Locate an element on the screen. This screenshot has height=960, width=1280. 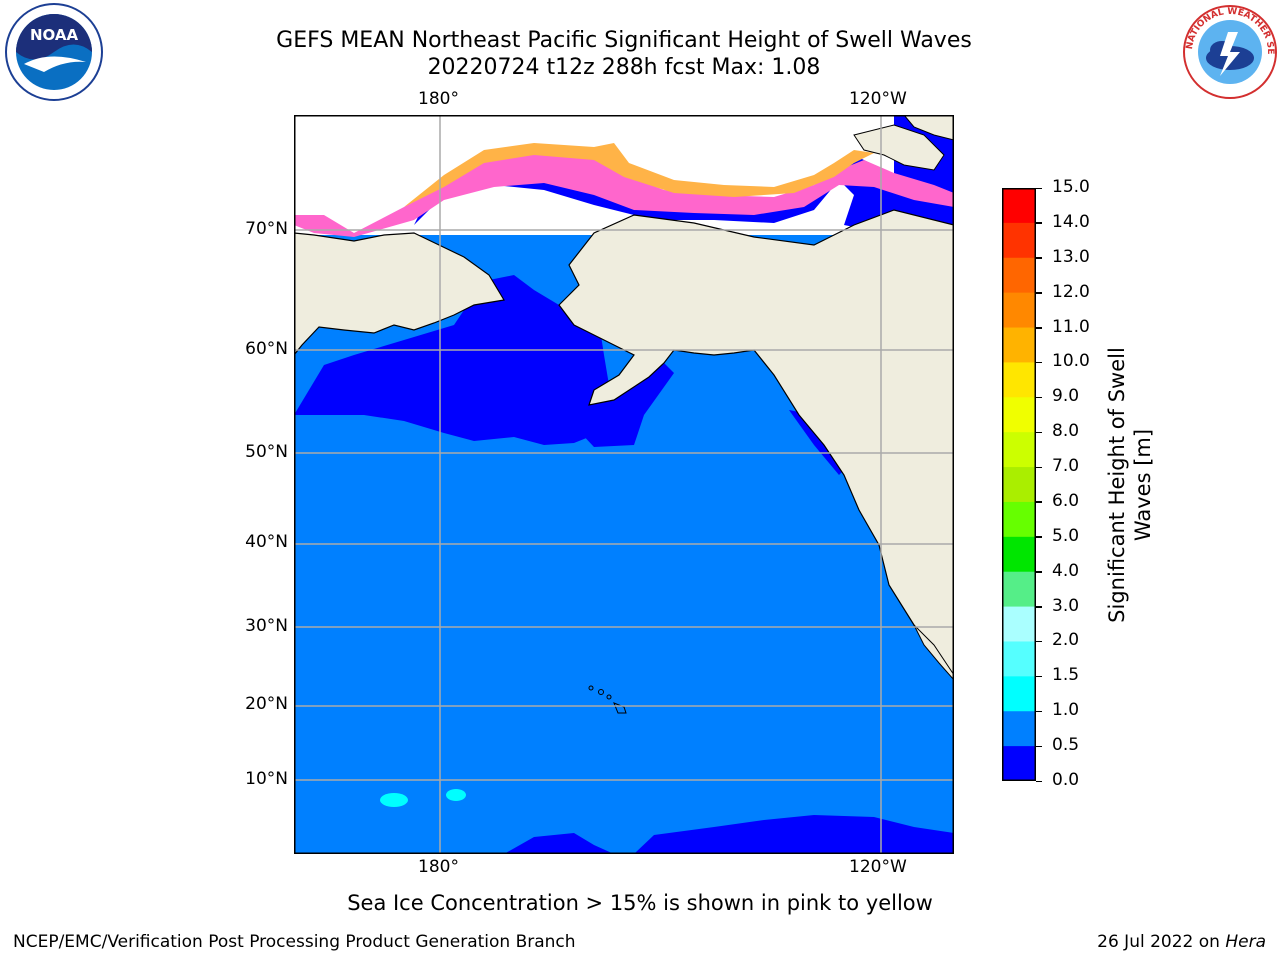
colorbar-tick-label: 4.0 is located at coordinates (1066, 570).